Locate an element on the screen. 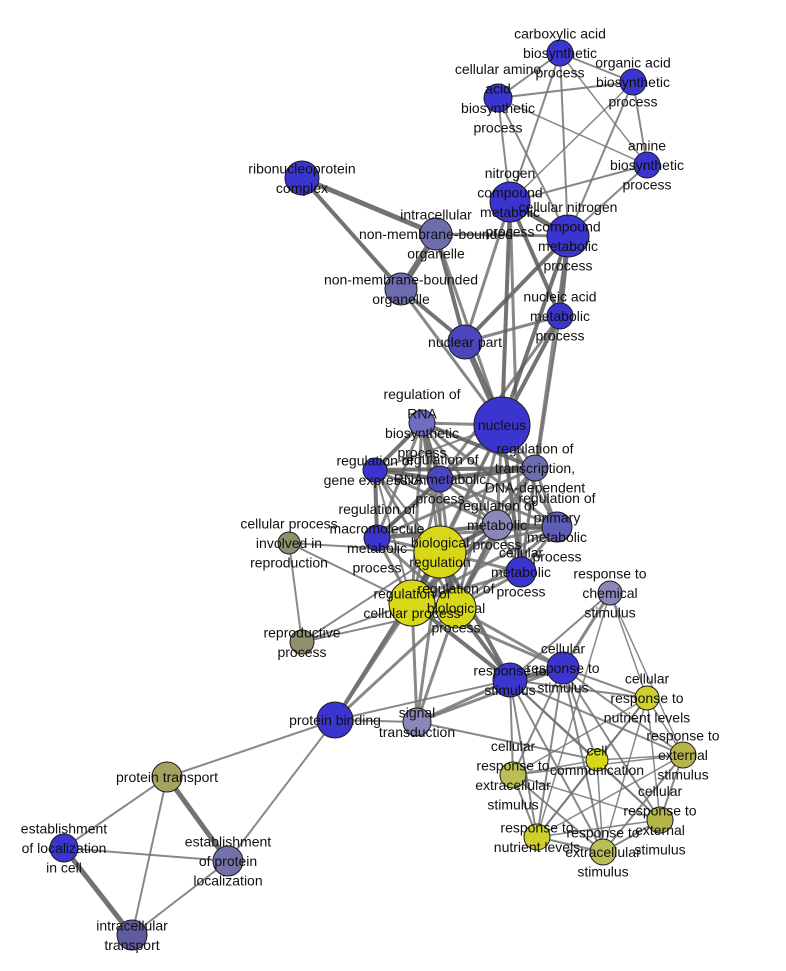 The height and width of the screenshot is (971, 786). node-epl is located at coordinates (228, 861).